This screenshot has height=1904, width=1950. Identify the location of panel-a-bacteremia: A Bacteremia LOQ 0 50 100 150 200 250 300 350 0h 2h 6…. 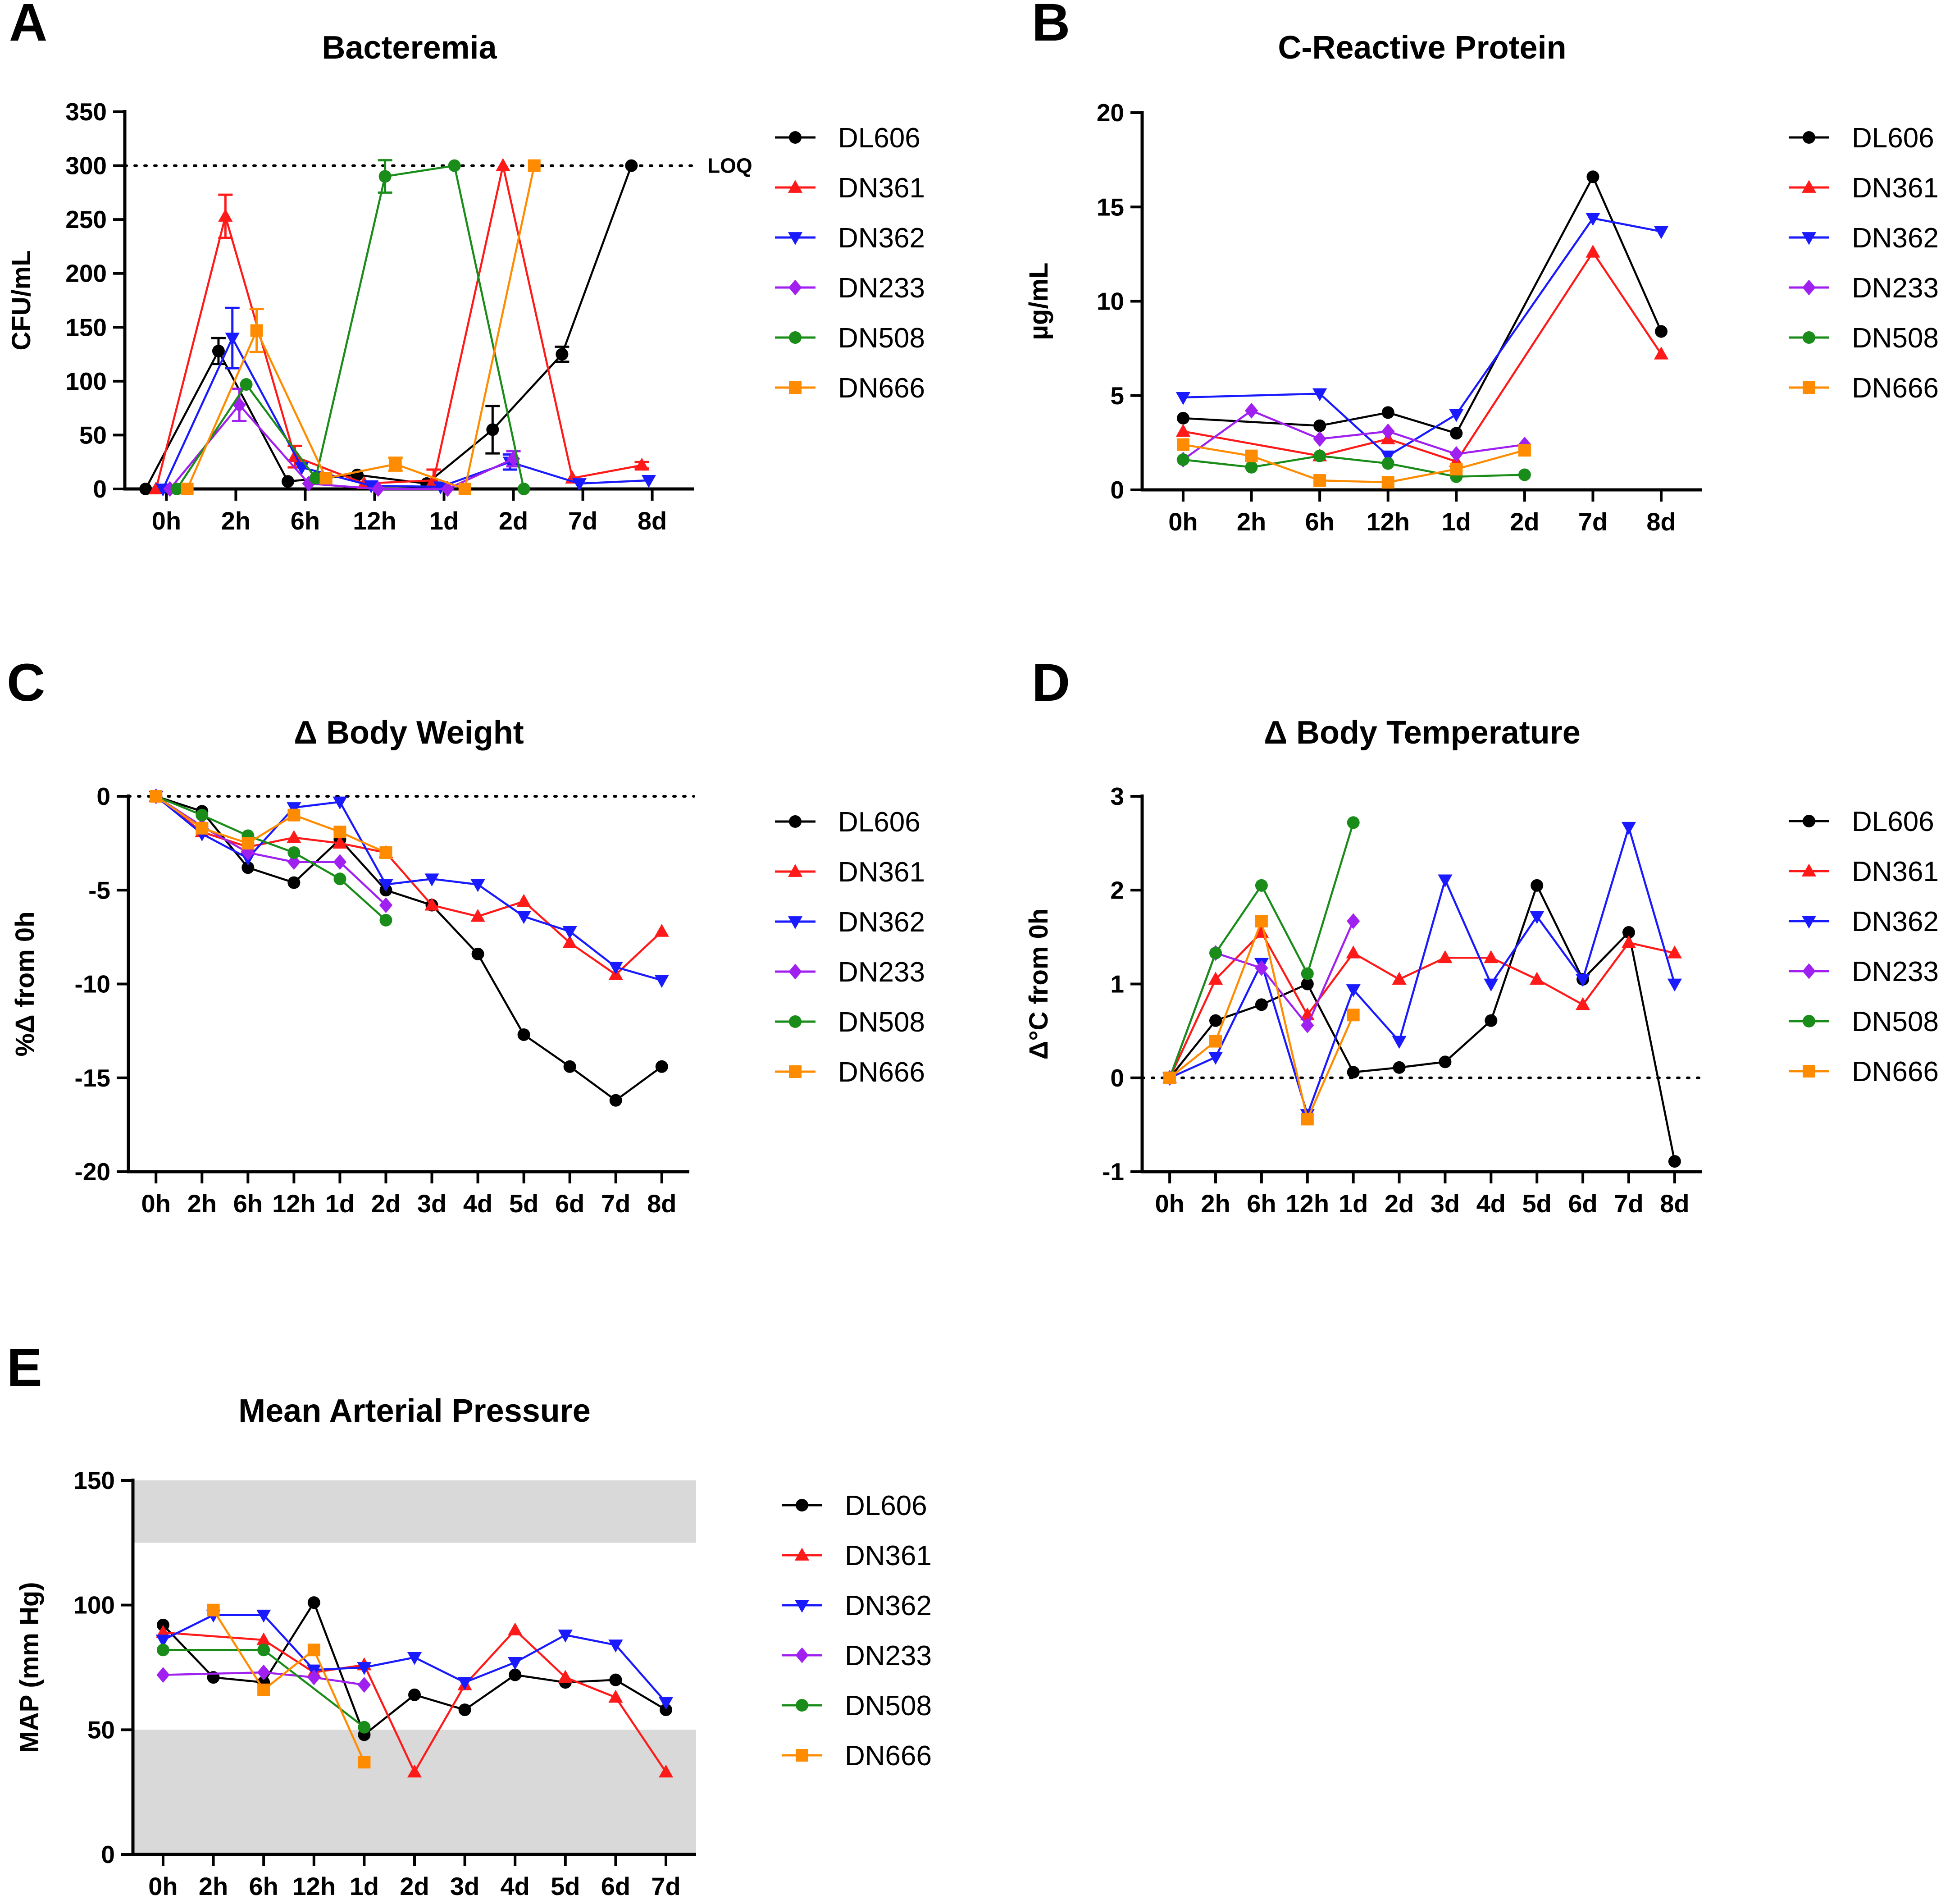
(466, 267).